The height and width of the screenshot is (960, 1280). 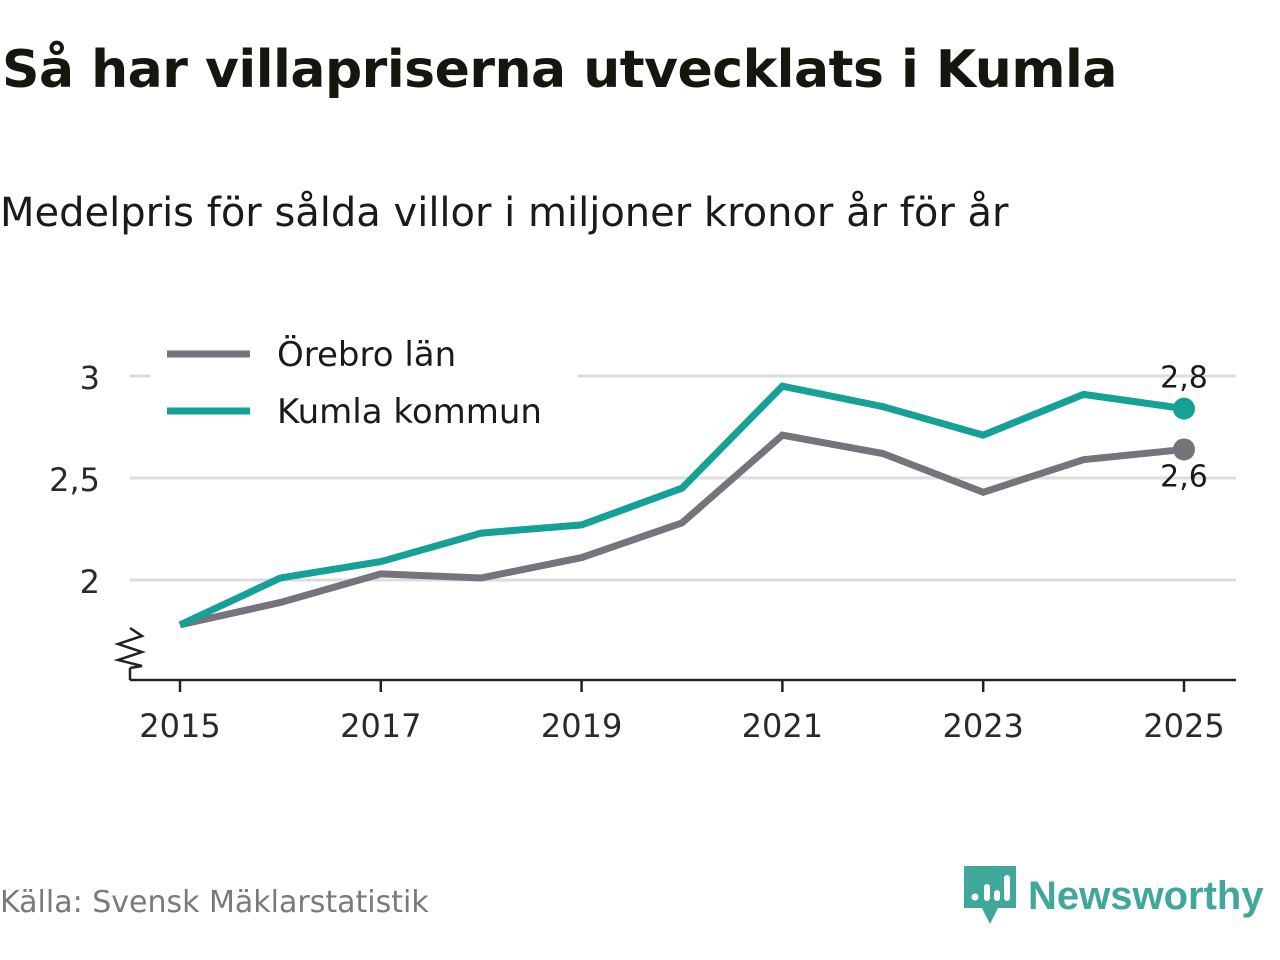 I want to click on y-tick-label: 2,5, so click(x=74, y=480).